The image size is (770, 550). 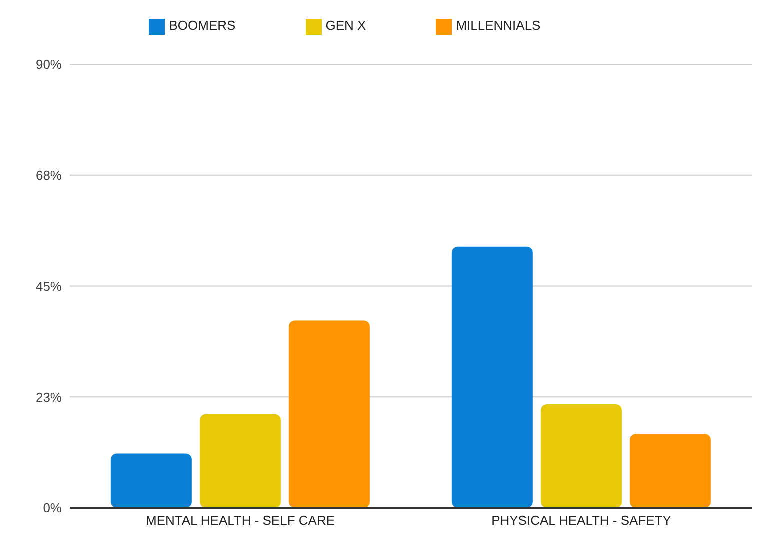 I want to click on y-tick-label: 23%, so click(x=49, y=397).